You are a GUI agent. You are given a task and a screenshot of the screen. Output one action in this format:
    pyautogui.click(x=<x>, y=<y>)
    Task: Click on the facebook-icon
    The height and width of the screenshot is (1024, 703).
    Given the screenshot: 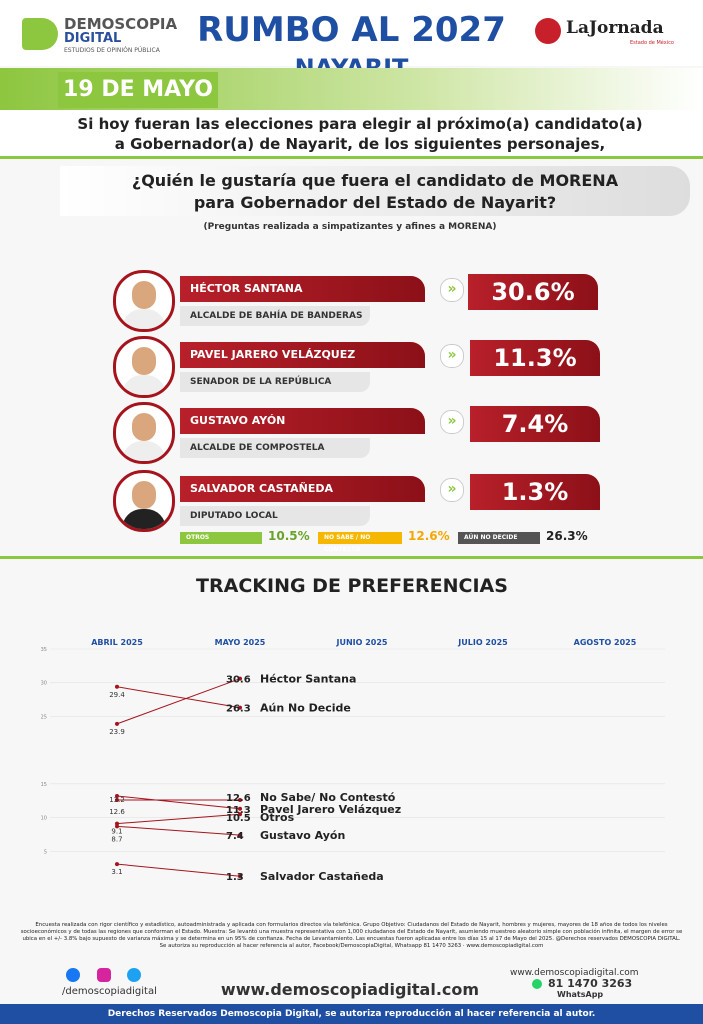 What is the action you would take?
    pyautogui.click(x=73, y=975)
    